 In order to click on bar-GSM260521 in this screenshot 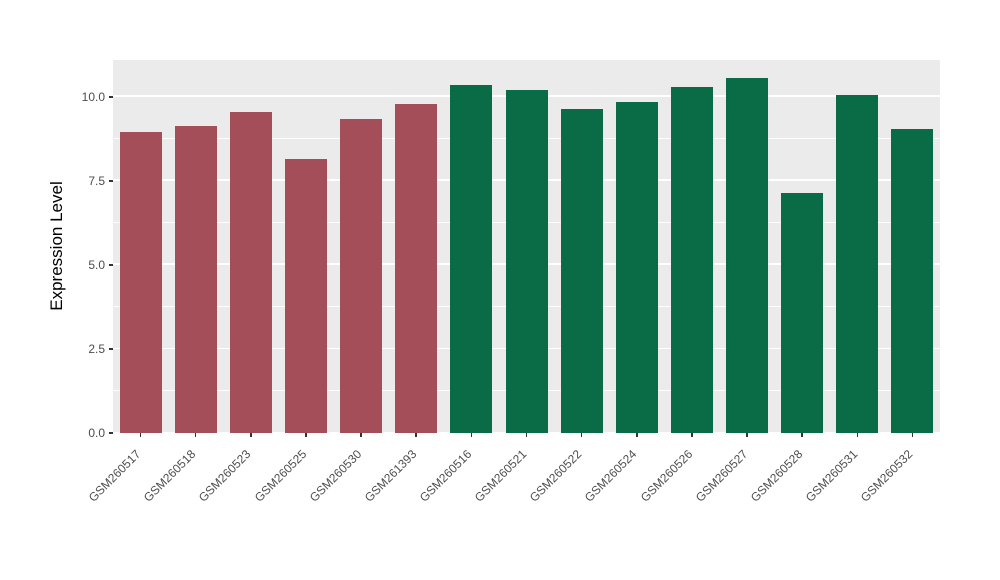, I will do `click(526, 261)`.